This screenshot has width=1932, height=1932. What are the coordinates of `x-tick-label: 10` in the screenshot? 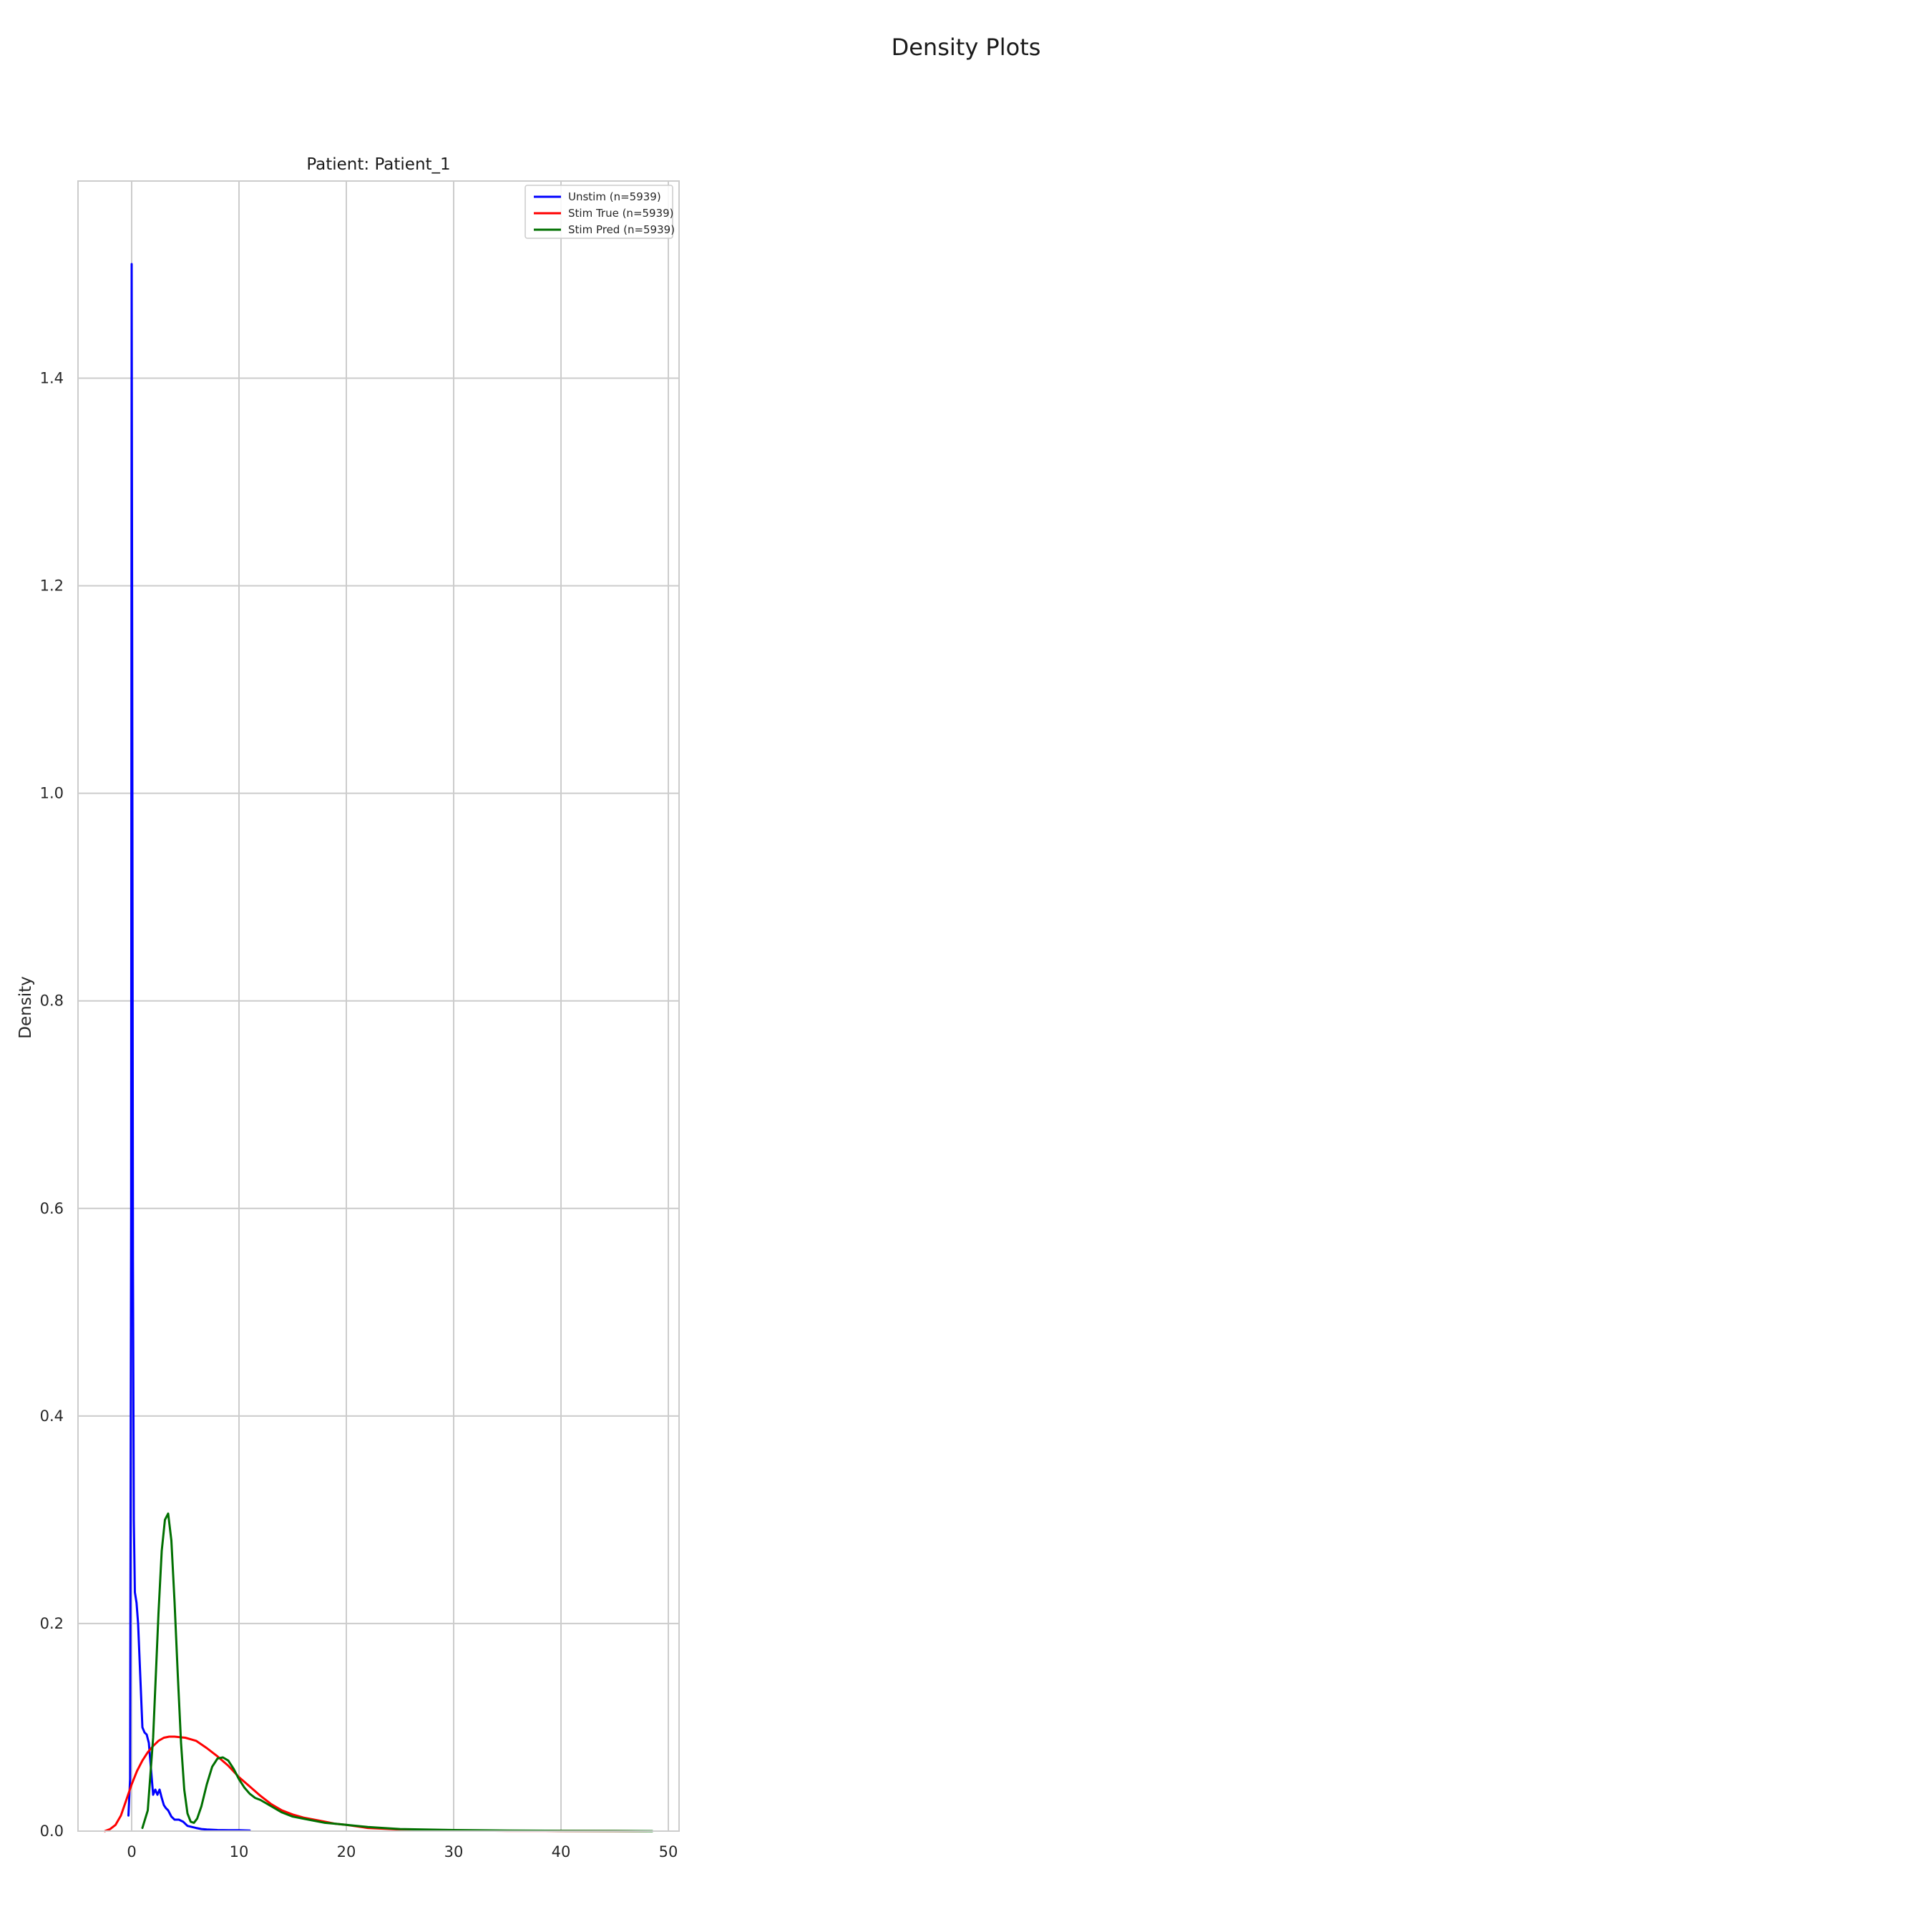 It's located at (239, 1851).